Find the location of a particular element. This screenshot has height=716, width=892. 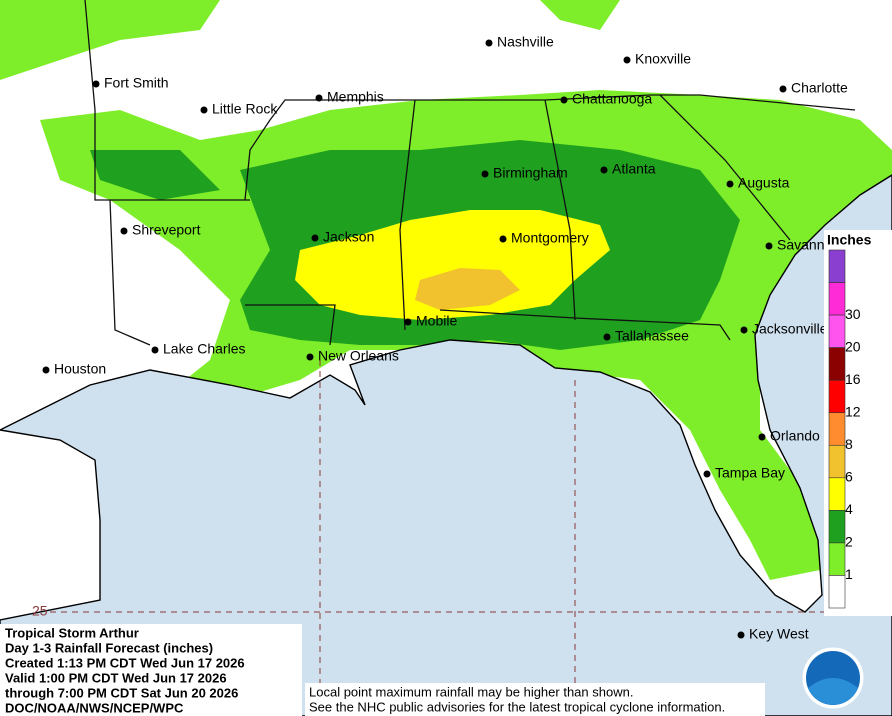

city-label: Montgomery is located at coordinates (550, 238).